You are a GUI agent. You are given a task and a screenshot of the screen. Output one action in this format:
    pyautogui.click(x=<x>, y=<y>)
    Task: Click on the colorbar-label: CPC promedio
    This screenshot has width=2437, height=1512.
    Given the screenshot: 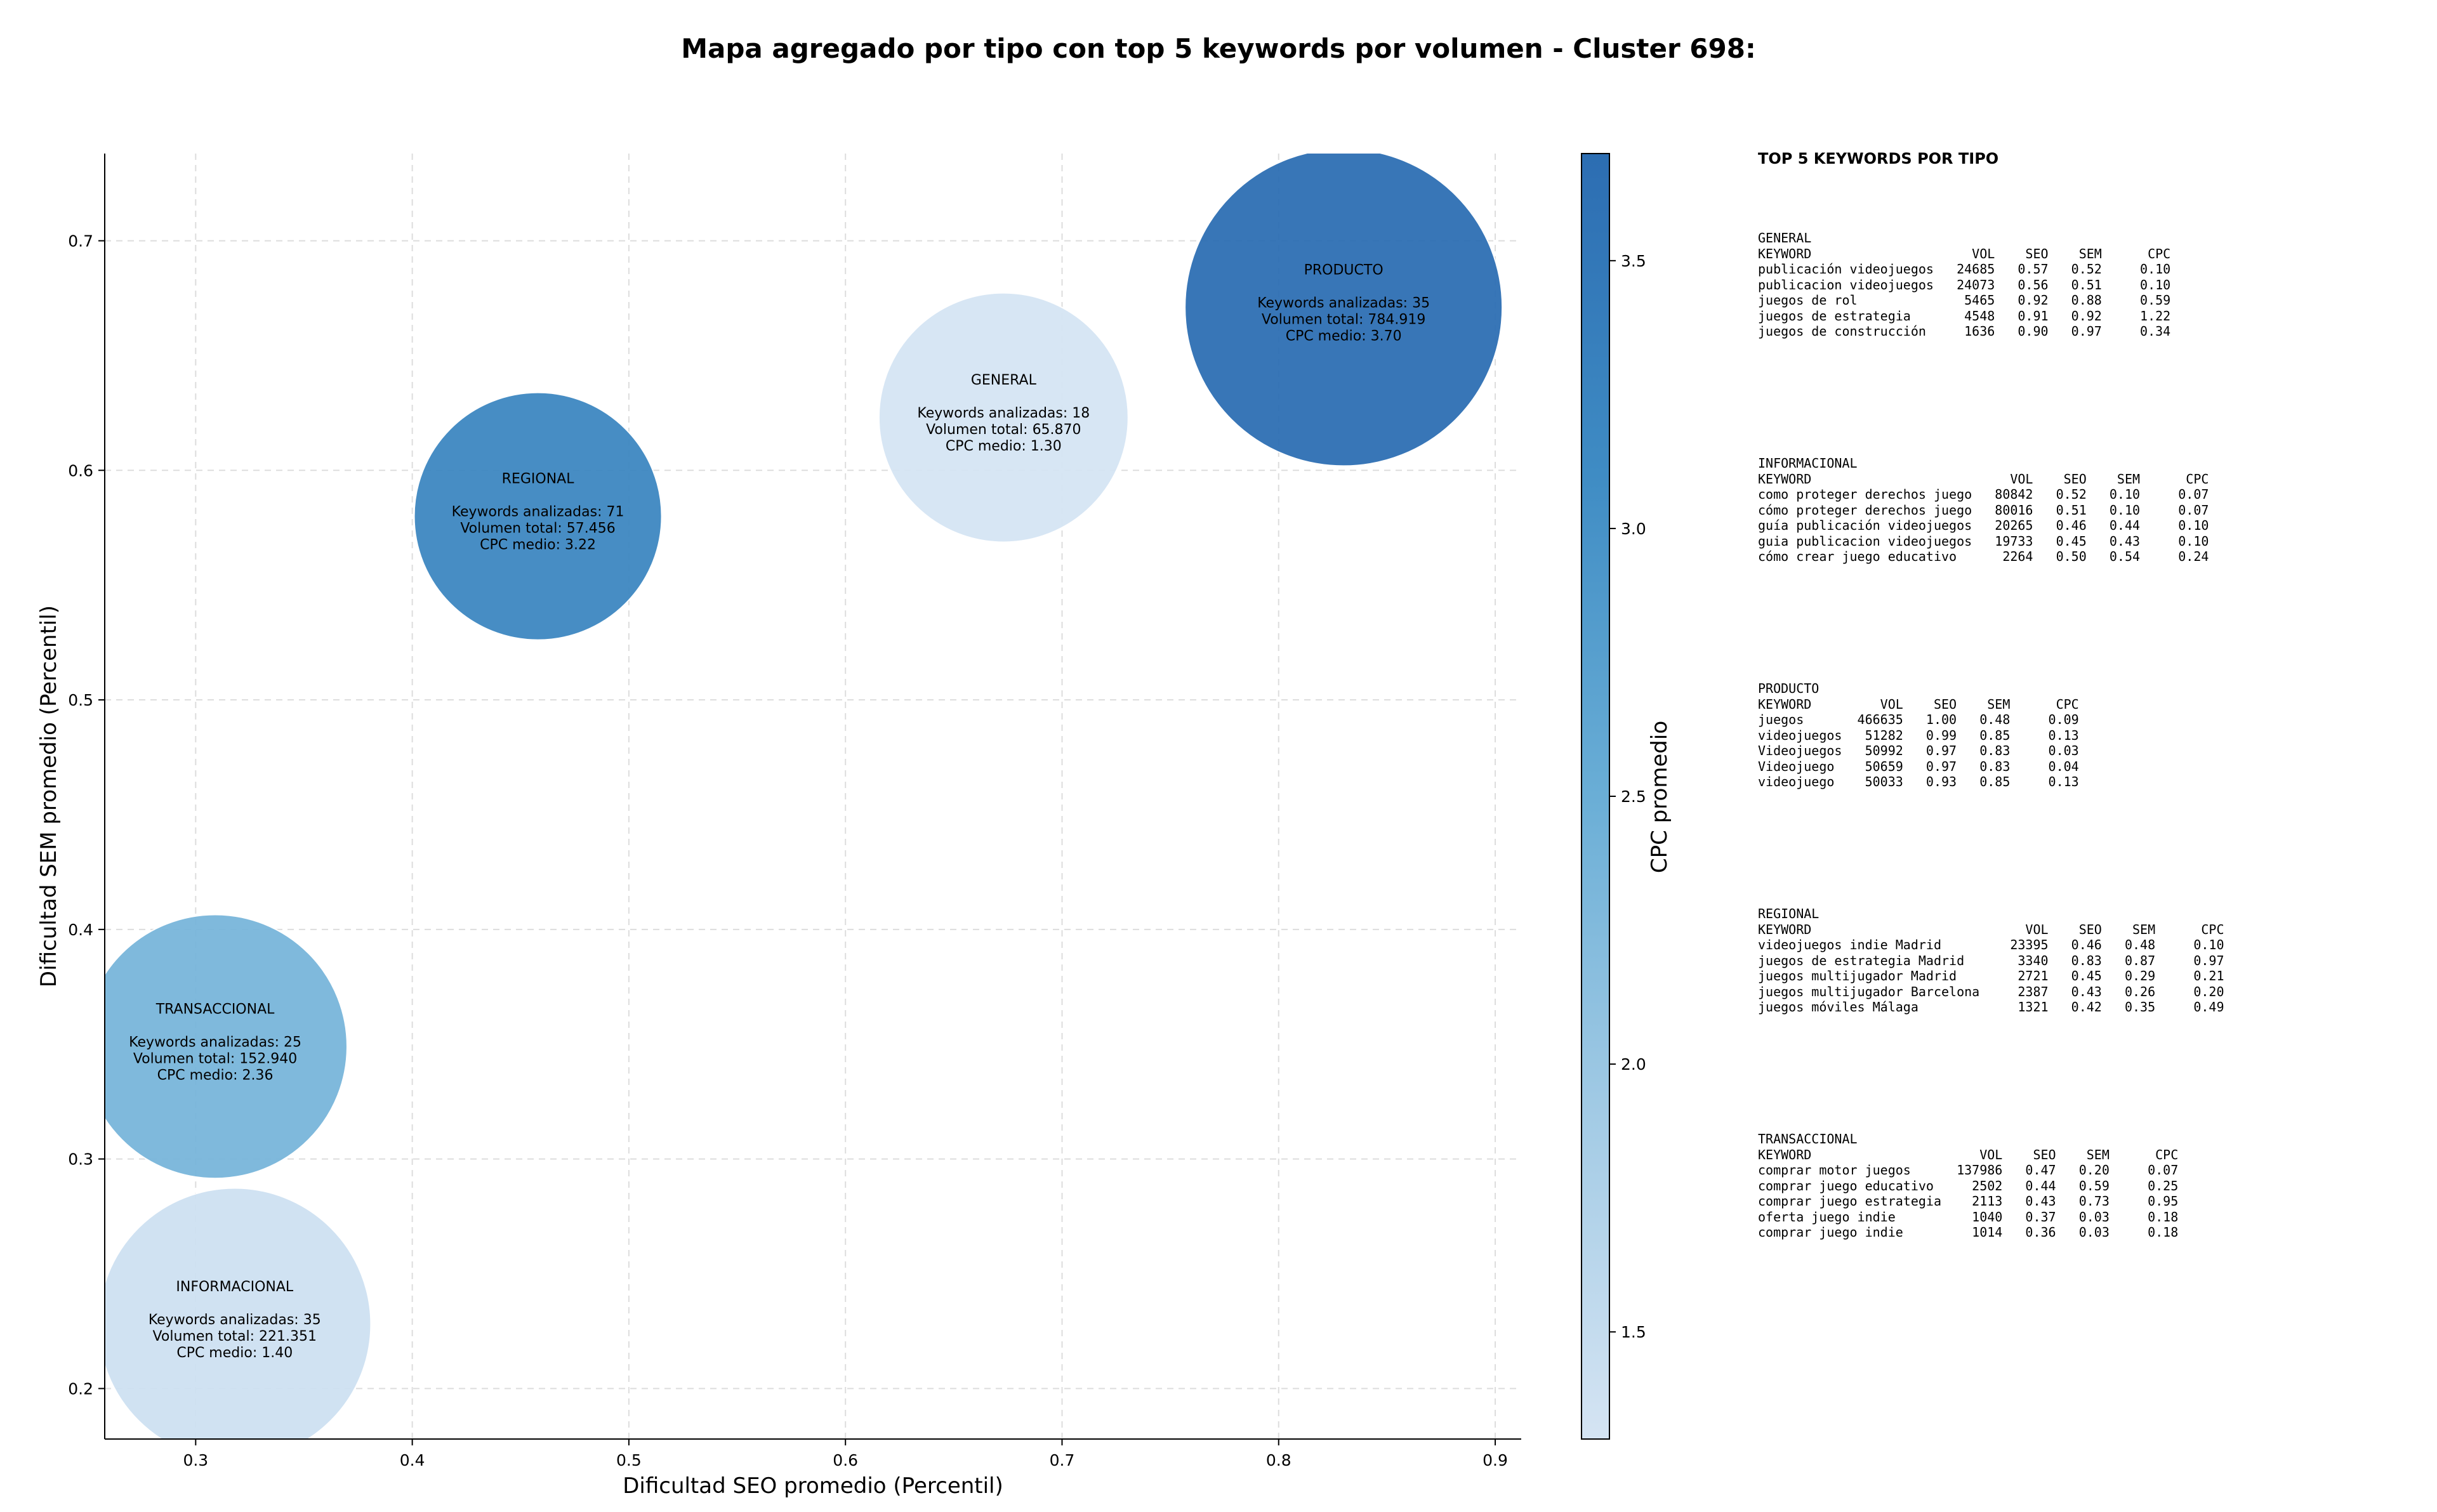 What is the action you would take?
    pyautogui.click(x=1659, y=797)
    